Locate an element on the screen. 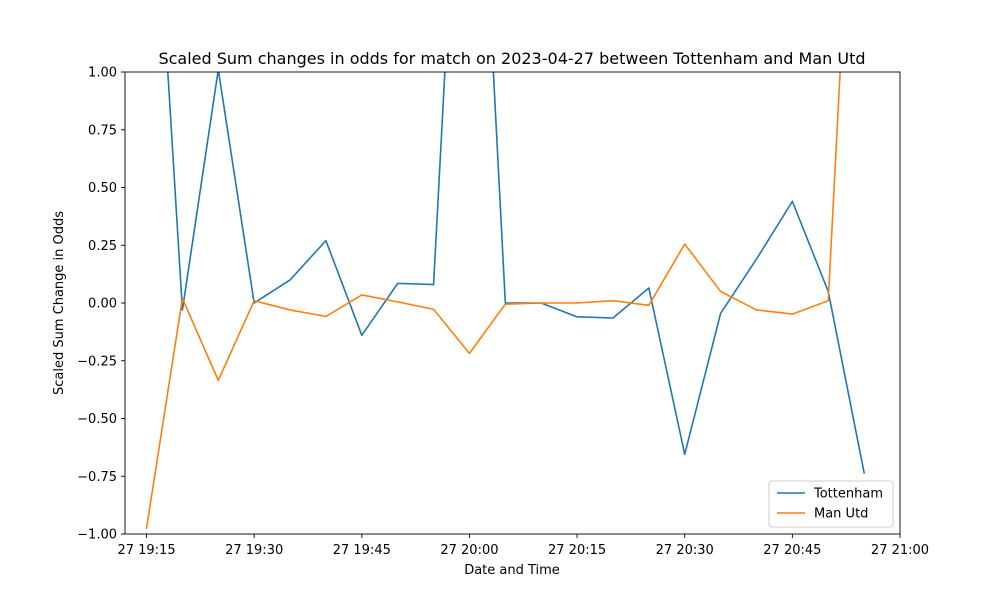 The height and width of the screenshot is (600, 1000). x-tick-label: 27 19:15 is located at coordinates (146, 550).